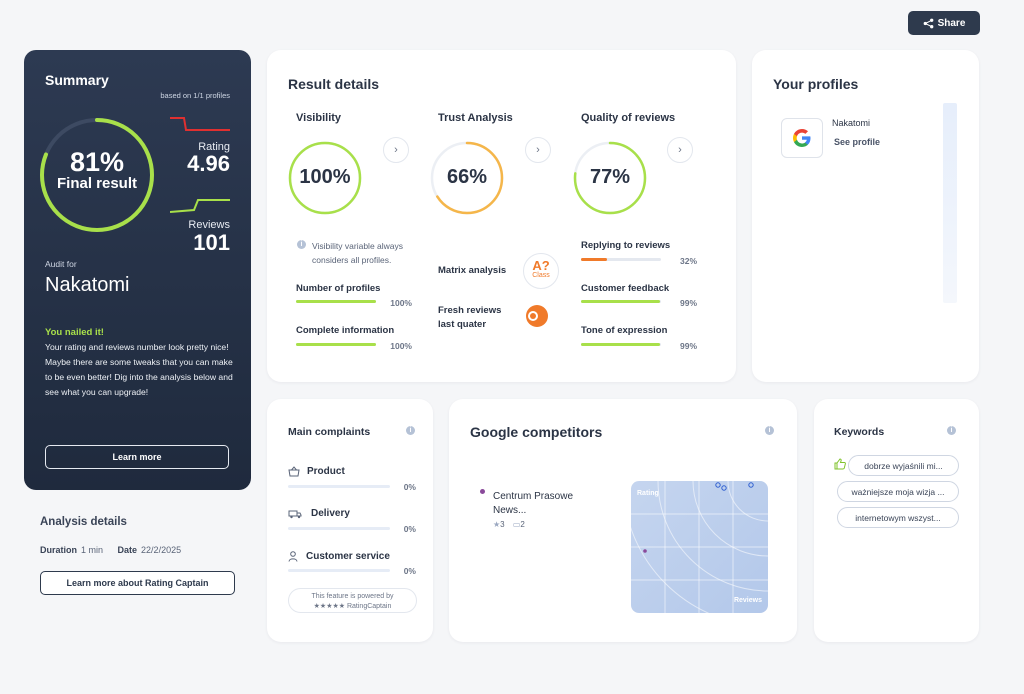 The height and width of the screenshot is (694, 1024). Describe the element at coordinates (200, 124) in the screenshot. I see `rating-trend-line` at that location.